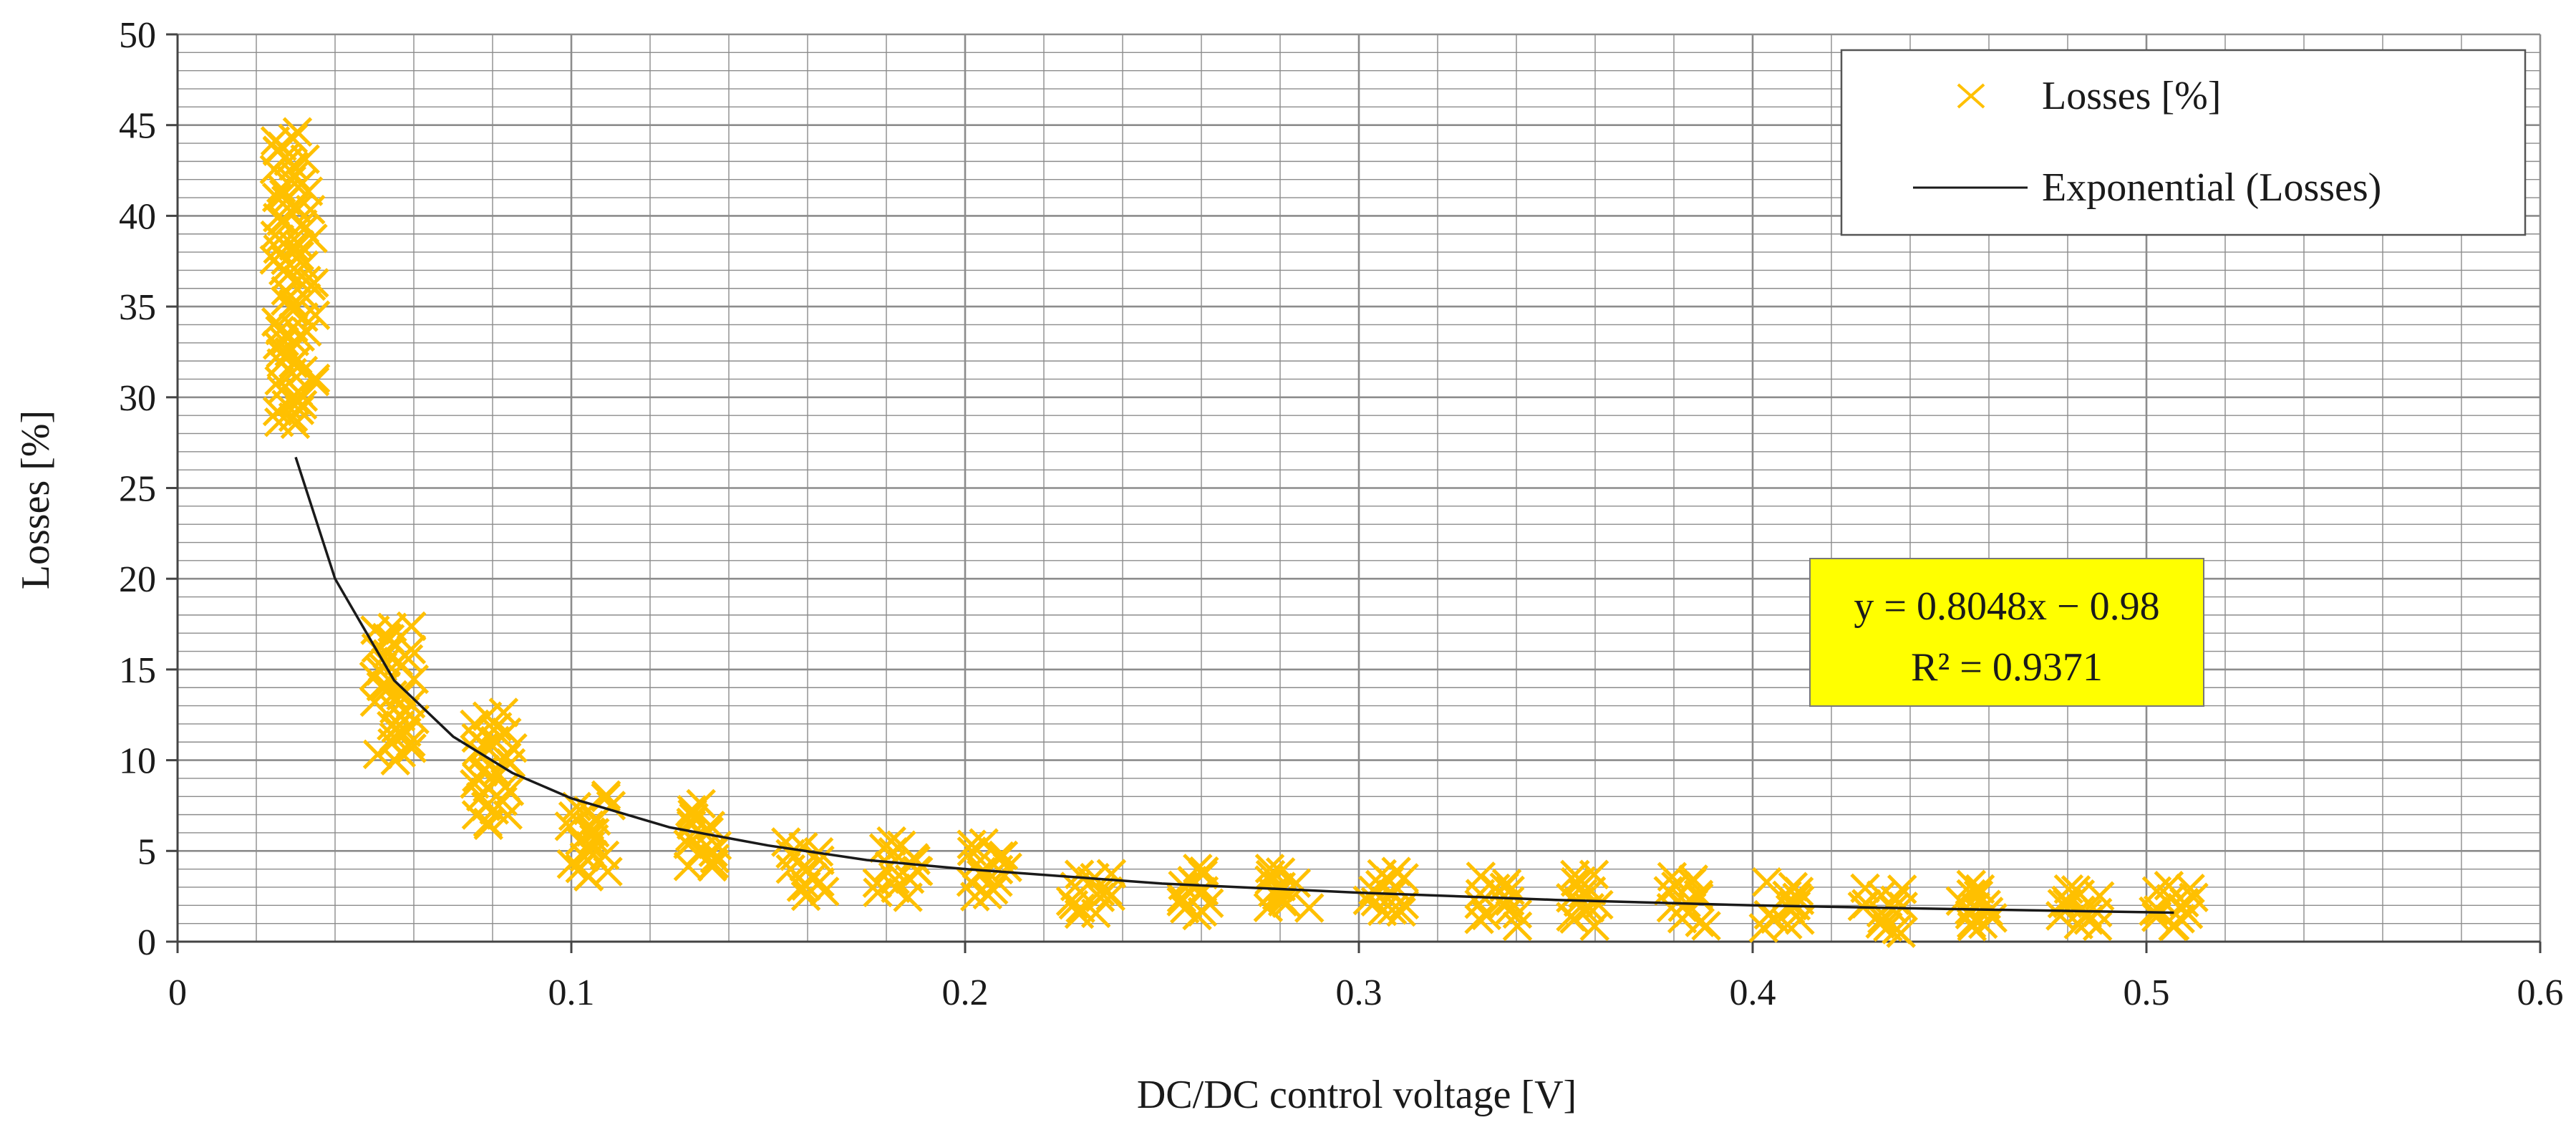 The width and height of the screenshot is (2576, 1135). Describe the element at coordinates (1357, 1095) in the screenshot. I see `x-axis-title: DC/DC control voltage [V]` at that location.